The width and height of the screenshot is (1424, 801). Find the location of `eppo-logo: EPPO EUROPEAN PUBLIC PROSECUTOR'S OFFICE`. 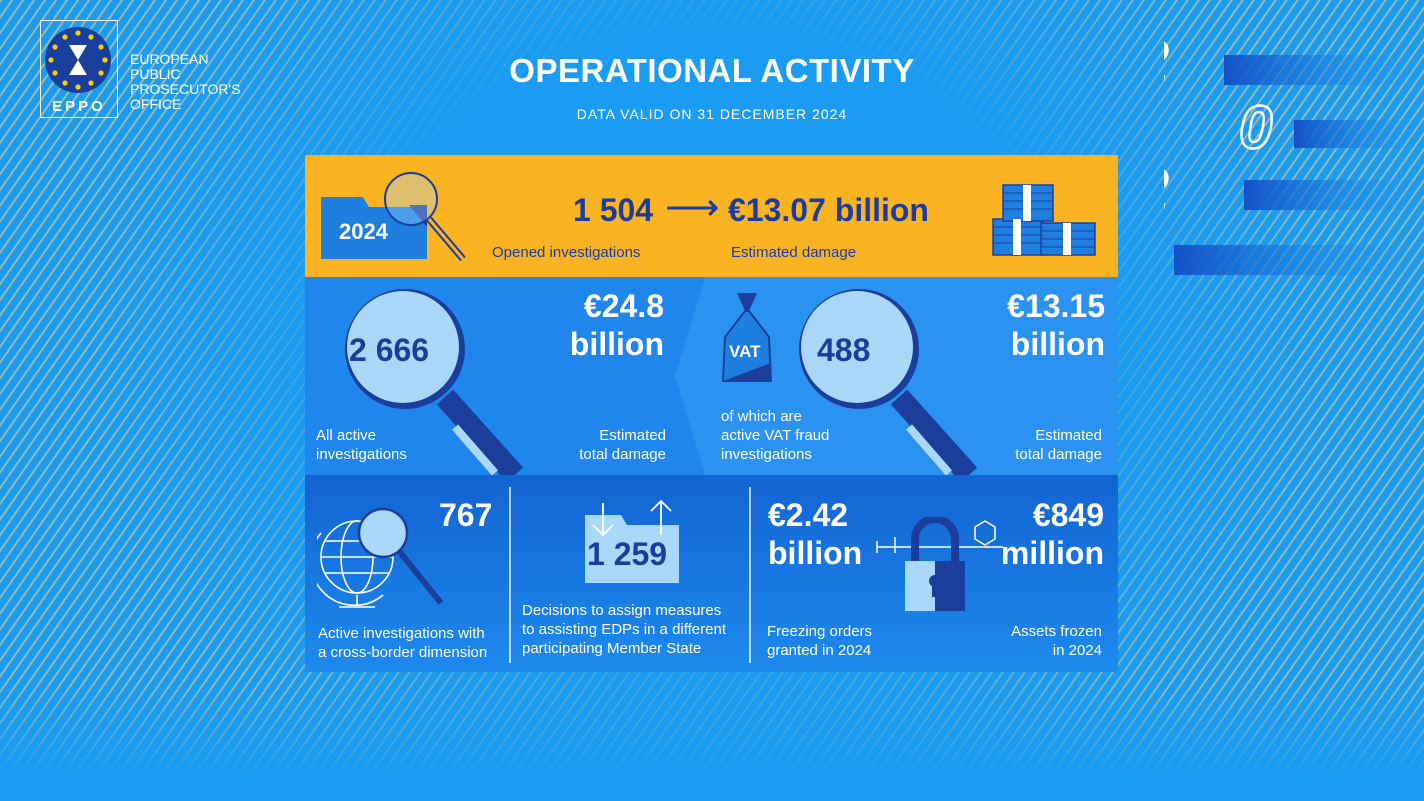

eppo-logo: EPPO EUROPEAN PUBLIC PROSECUTOR'S OFFICE is located at coordinates (150, 70).